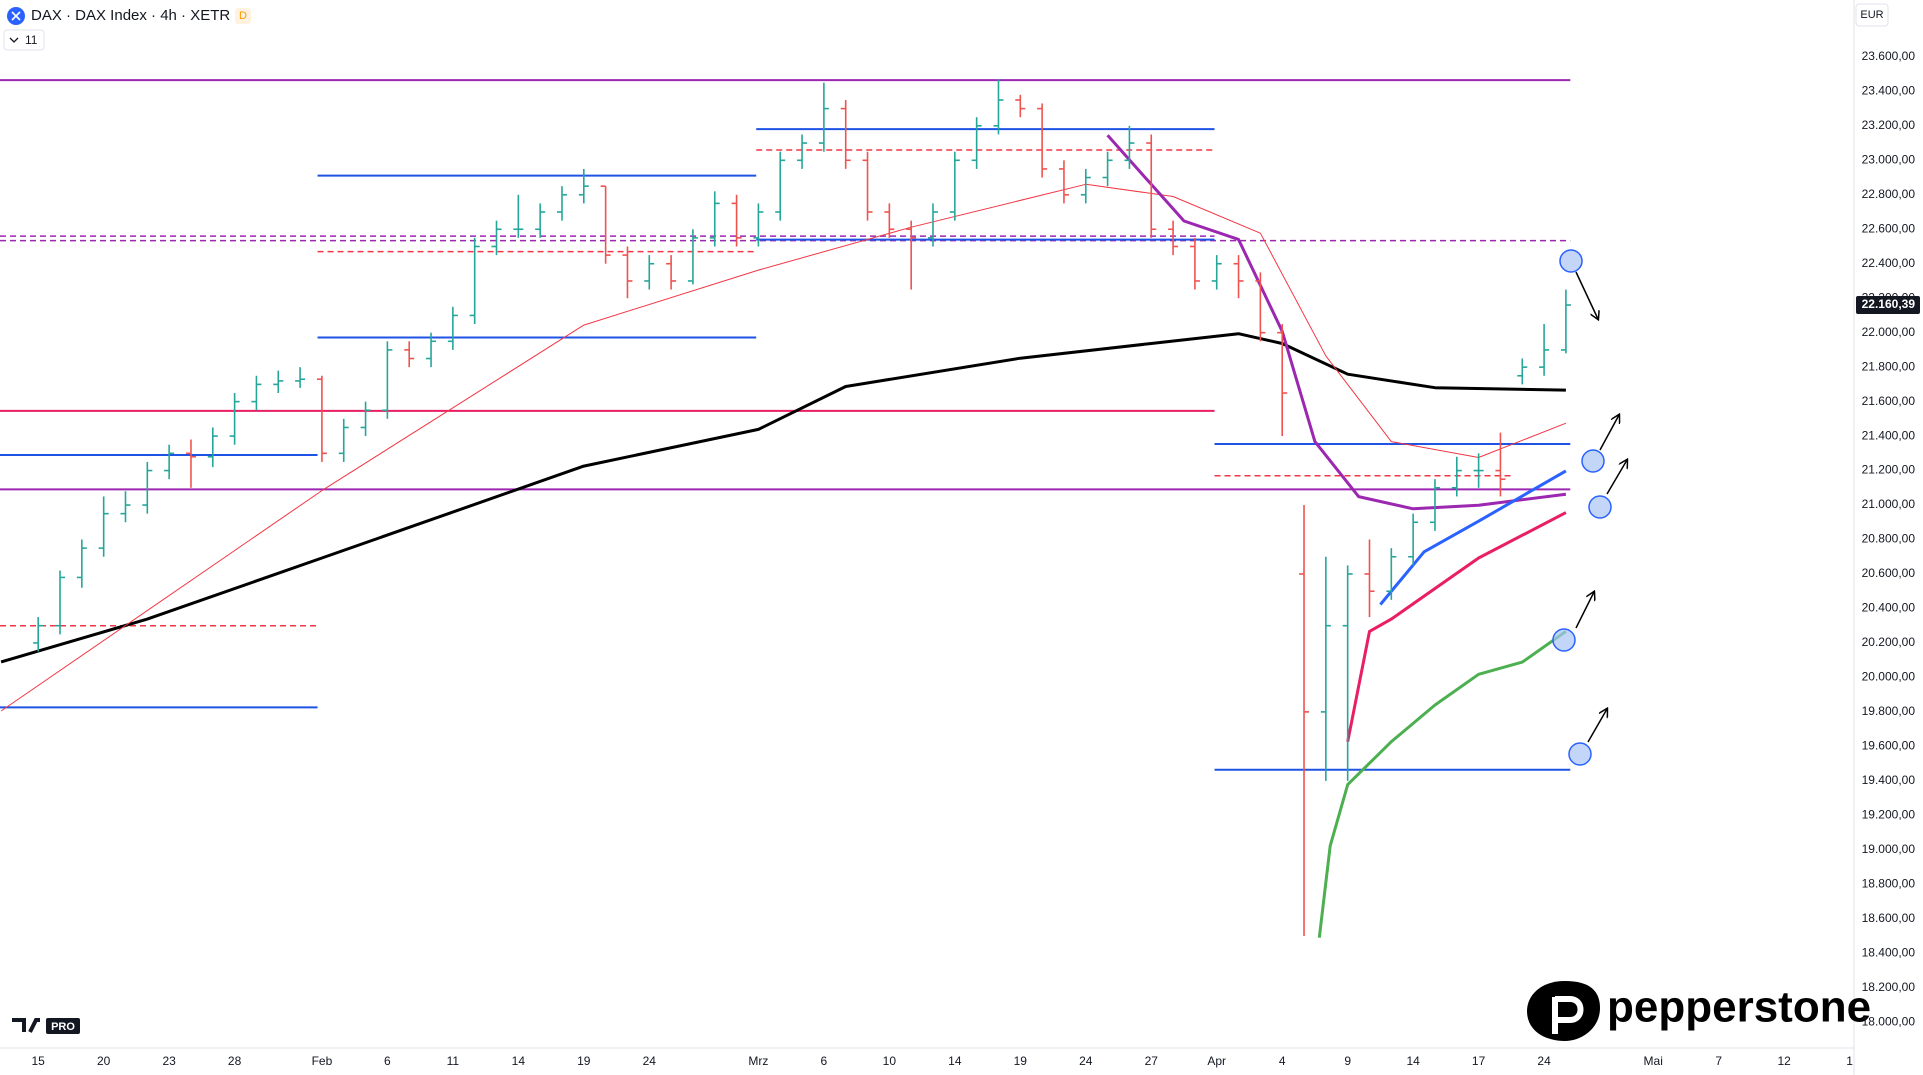  I want to click on x-tick-label: 28, so click(235, 1061).